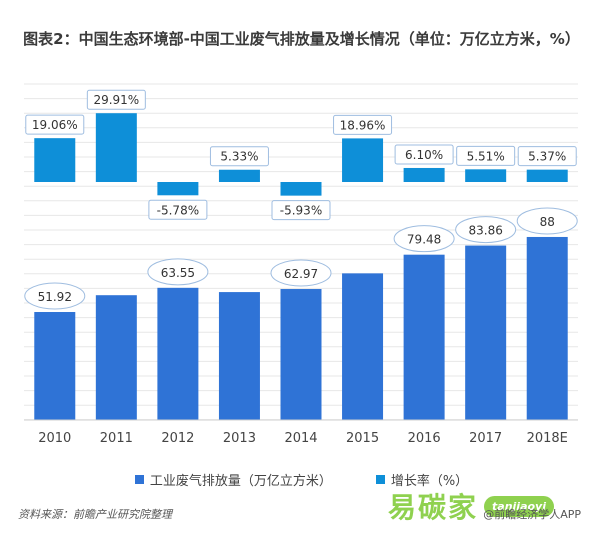 The width and height of the screenshot is (603, 537). Describe the element at coordinates (95, 514) in the screenshot. I see `source-note: 资料来源：前瞻产业研究院整理` at that location.